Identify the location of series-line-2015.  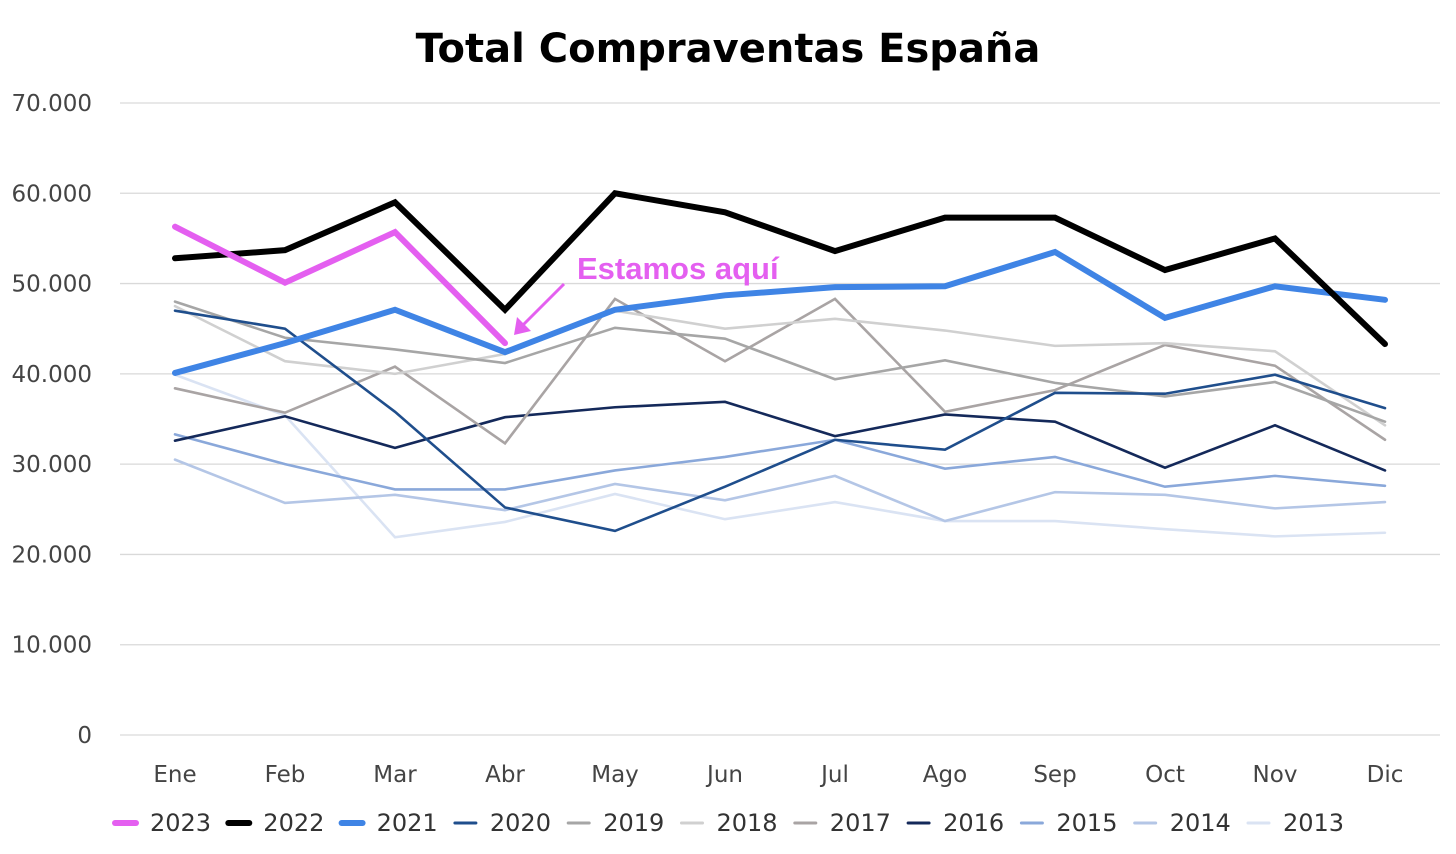
(780, 462).